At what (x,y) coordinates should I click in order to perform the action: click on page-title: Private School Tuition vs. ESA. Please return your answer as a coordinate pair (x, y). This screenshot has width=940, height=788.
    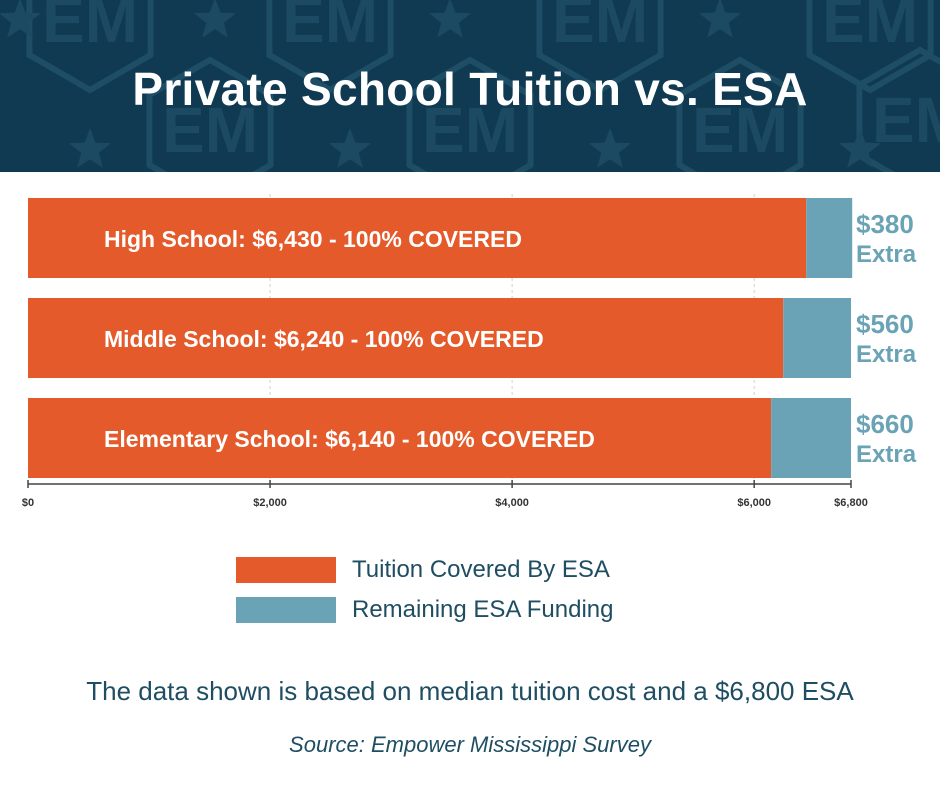
    Looking at the image, I should click on (470, 89).